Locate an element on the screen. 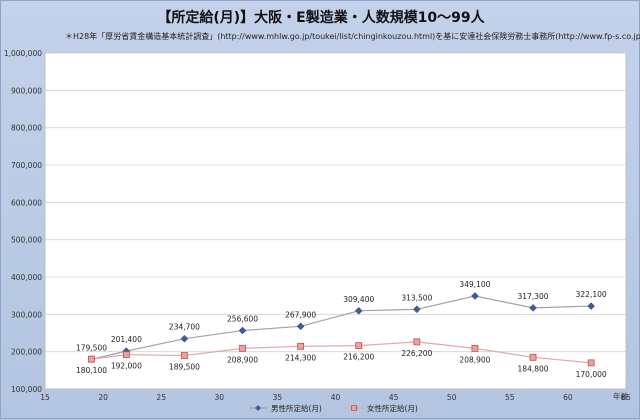 The image size is (640, 420). data-label: 184,800 is located at coordinates (533, 368).